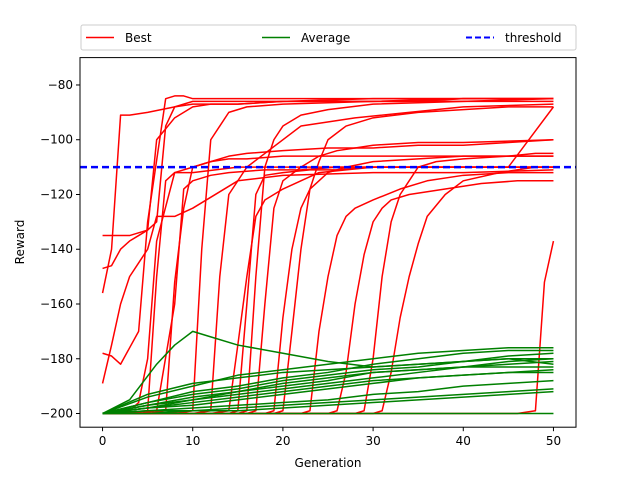  I want to click on x-axis-ticks: 0 10 20 30 40 50, so click(330, 437).